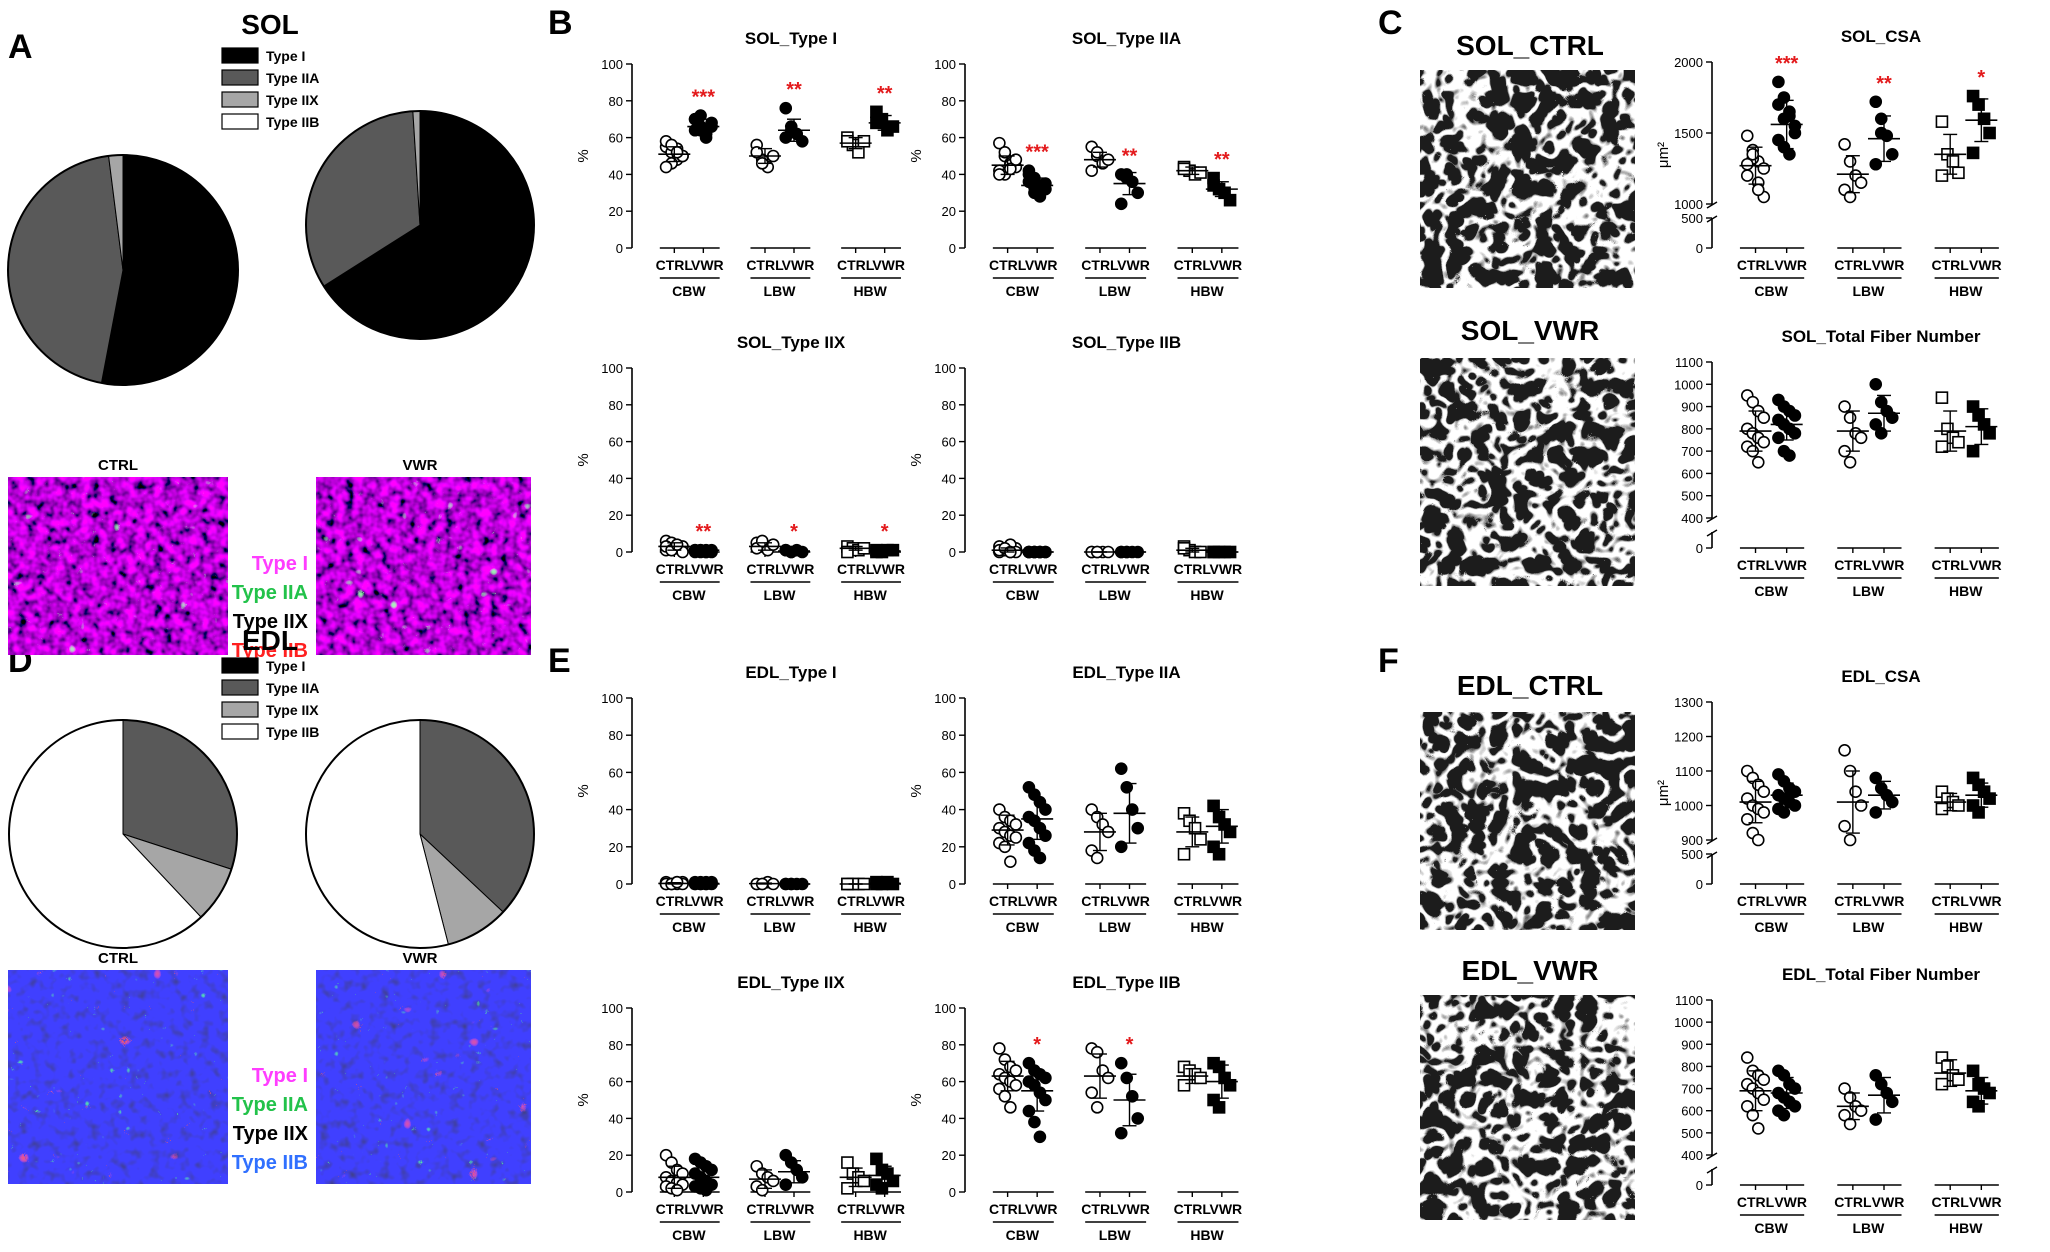  Describe the element at coordinates (123, 834) in the screenshot. I see `pie-chart-edl-ctrl` at that location.